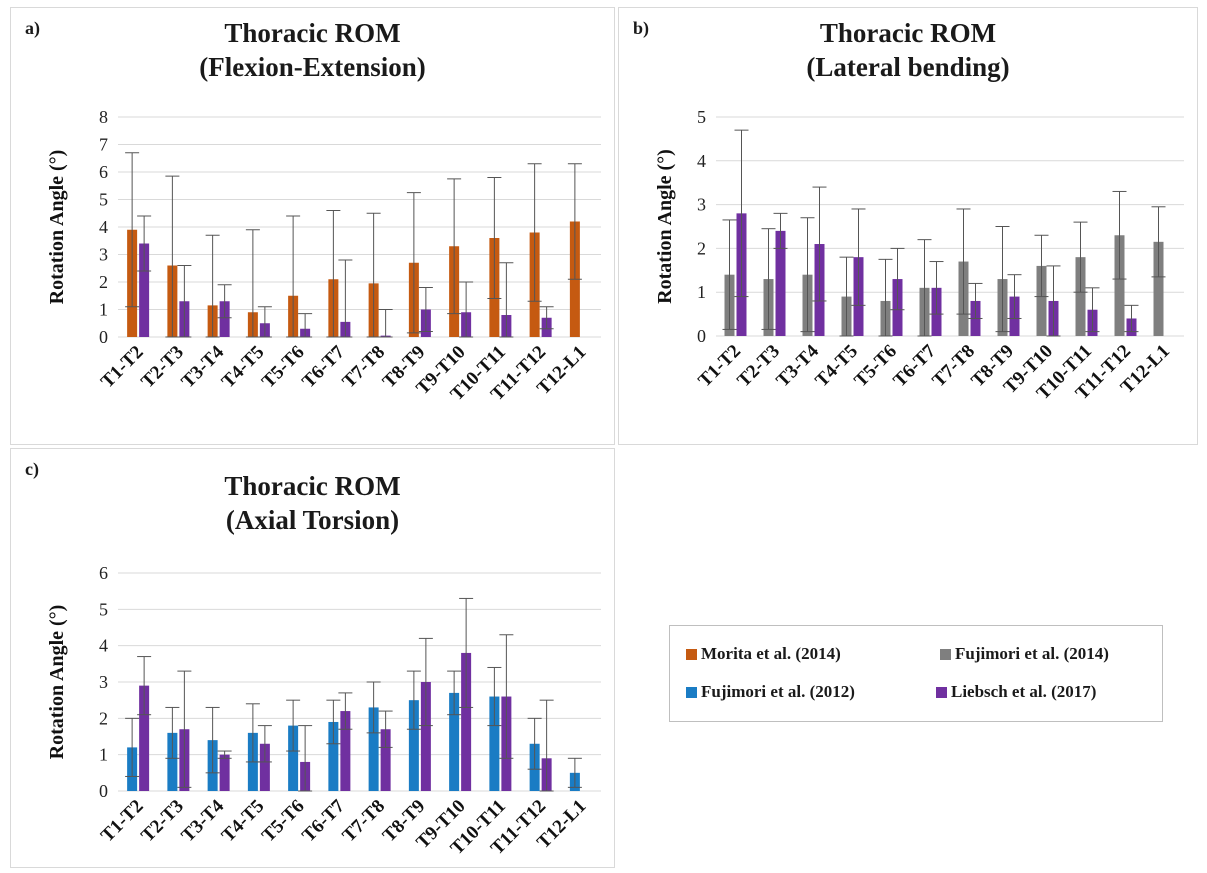 This screenshot has width=1207, height=873. I want to click on chart-title-line-2: (Flexion-Extension), so click(312, 67).